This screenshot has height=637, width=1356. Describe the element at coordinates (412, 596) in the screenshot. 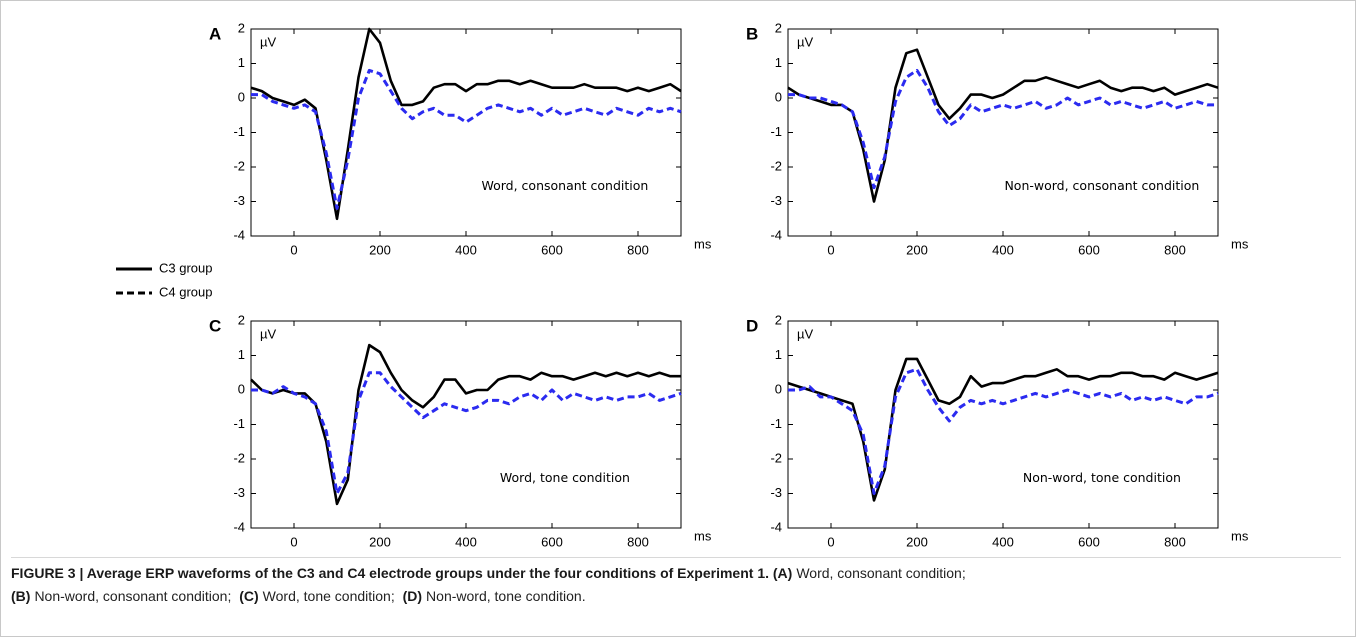

I see `caption-item-label: (D)` at that location.